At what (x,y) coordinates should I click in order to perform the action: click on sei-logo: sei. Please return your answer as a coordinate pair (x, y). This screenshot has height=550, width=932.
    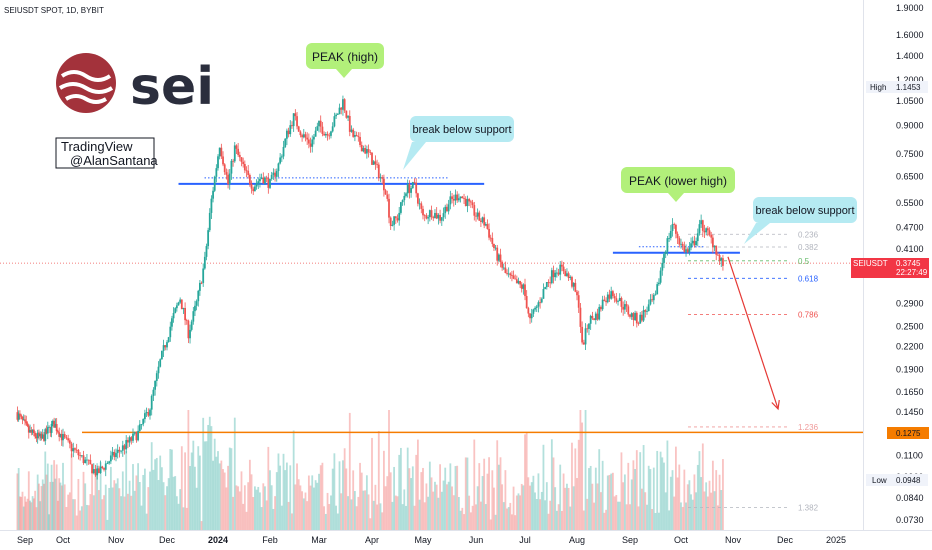
    Looking at the image, I should click on (135, 85).